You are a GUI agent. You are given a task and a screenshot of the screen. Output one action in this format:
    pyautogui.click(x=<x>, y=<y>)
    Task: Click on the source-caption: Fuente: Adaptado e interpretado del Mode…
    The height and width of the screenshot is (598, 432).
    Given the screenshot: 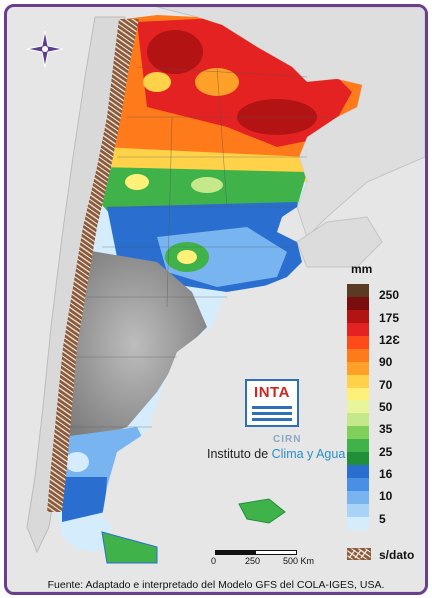 What is the action you would take?
    pyautogui.click(x=216, y=585)
    